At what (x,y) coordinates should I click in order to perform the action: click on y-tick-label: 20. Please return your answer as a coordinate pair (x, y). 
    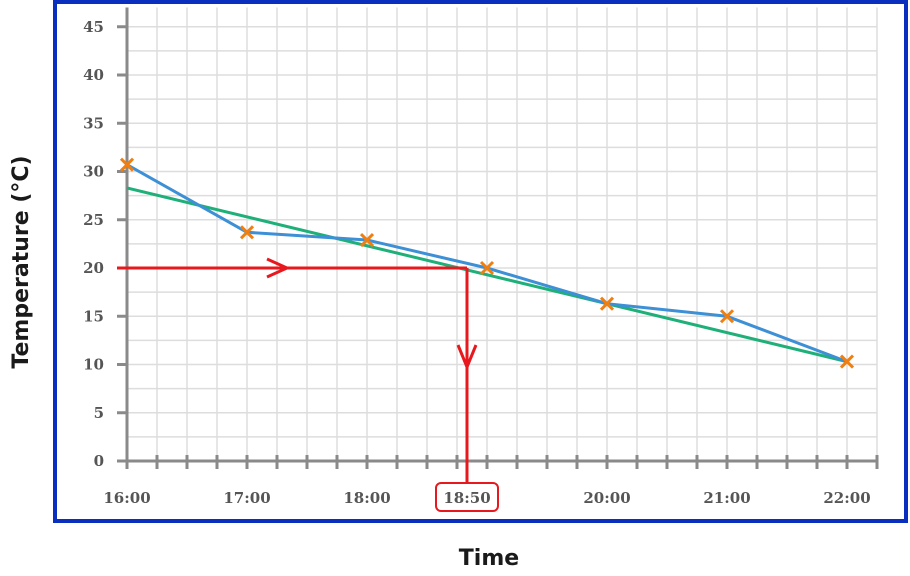
    Looking at the image, I should click on (93, 268).